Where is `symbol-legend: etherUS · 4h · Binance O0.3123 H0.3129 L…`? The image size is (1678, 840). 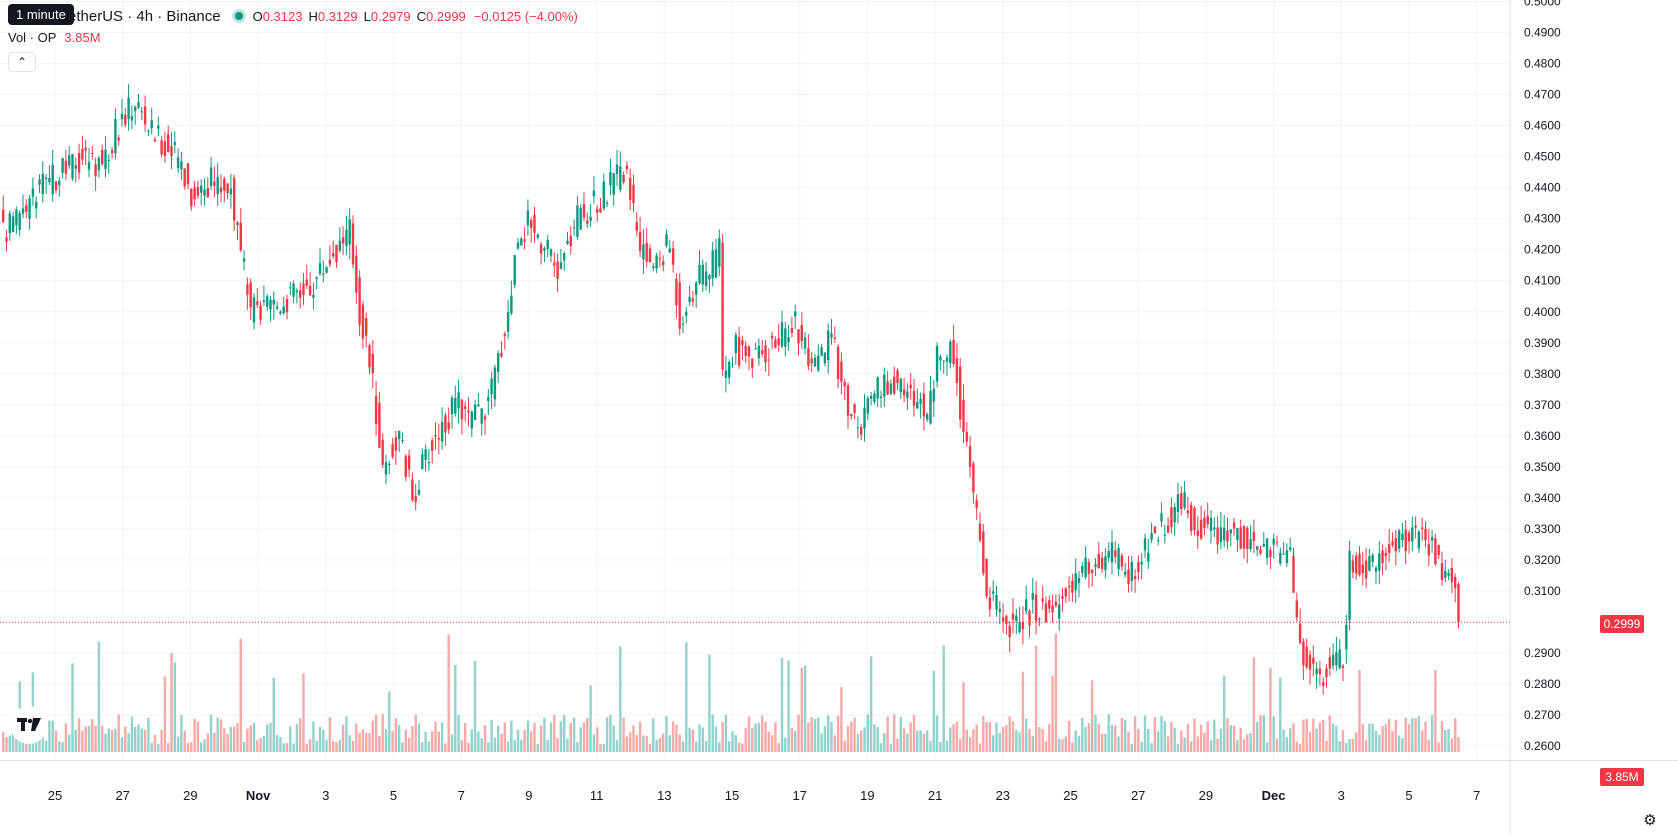
symbol-legend: etherUS · 4h · Binance O0.3123 H0.3129 L… is located at coordinates (293, 16).